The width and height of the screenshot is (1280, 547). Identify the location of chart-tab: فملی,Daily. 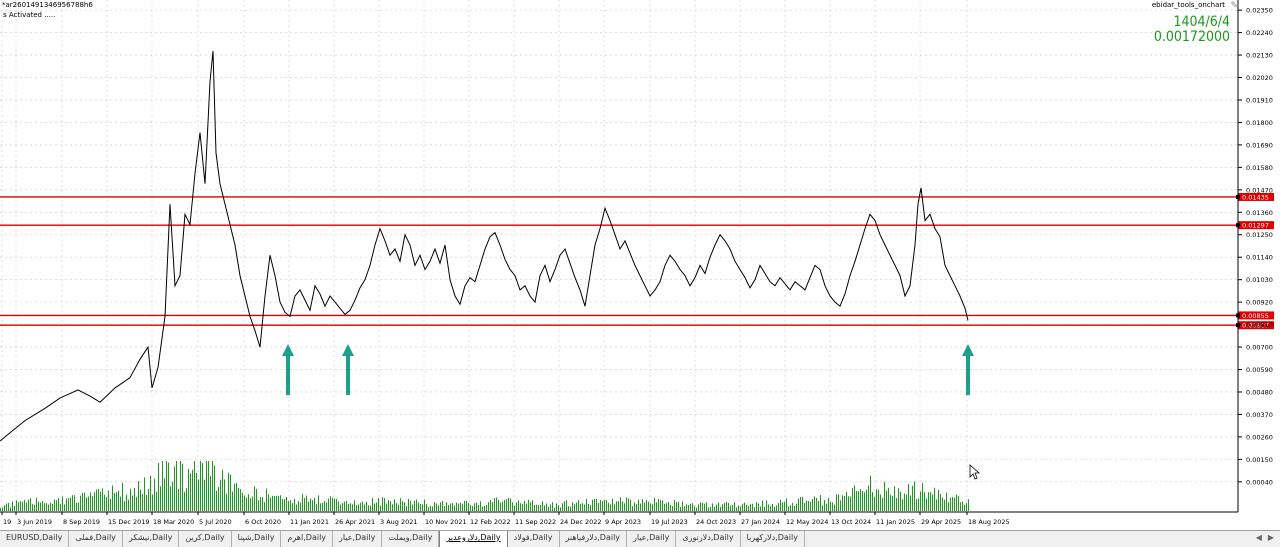
(96, 539).